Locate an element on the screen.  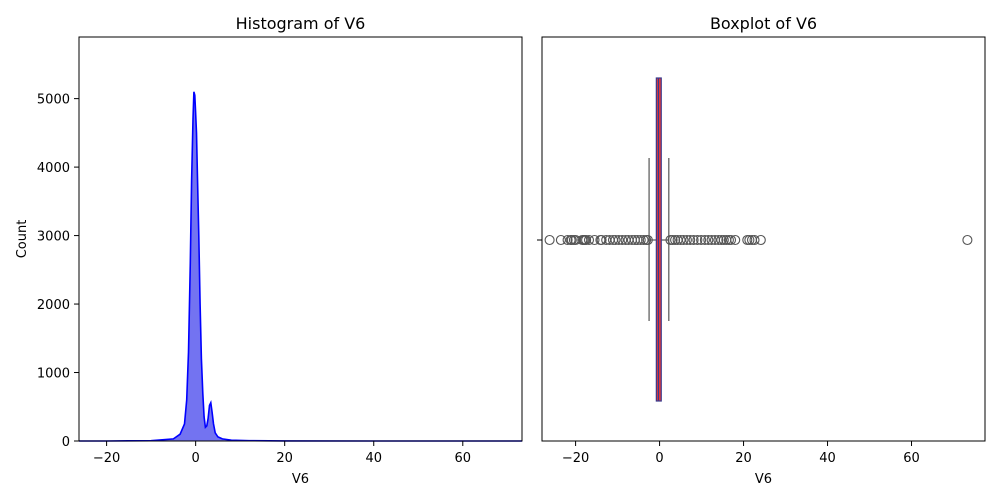
histogram-x-ticks: −20 0 20 40 60 is located at coordinates (282, 453).